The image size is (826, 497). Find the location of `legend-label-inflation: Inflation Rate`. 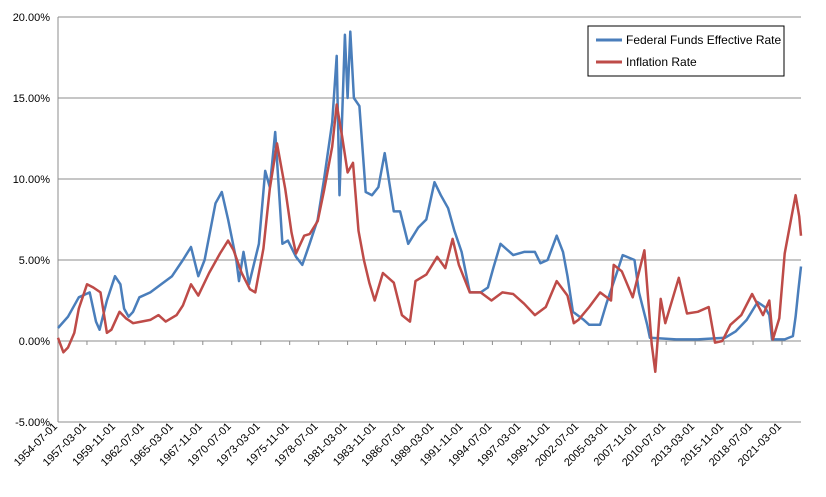

legend-label-inflation: Inflation Rate is located at coordinates (661, 62).